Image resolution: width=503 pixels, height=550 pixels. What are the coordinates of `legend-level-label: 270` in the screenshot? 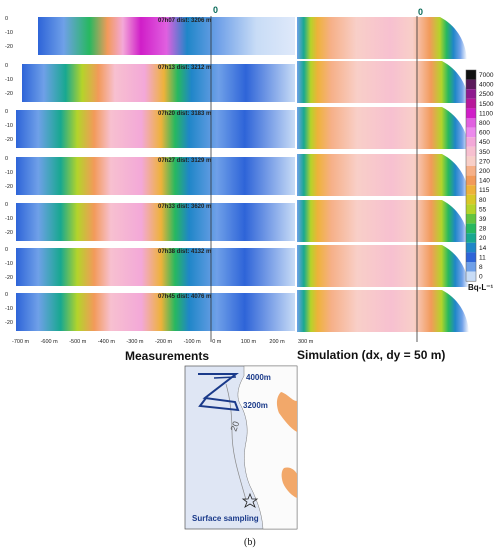 It's located at (484, 161).